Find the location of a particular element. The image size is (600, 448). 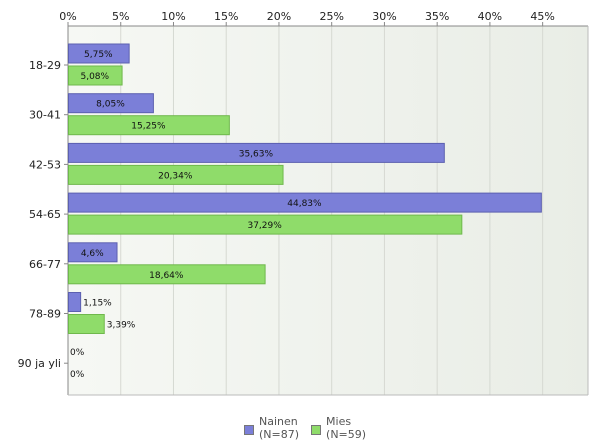

x-tick-label: 40% is located at coordinates (490, 16).